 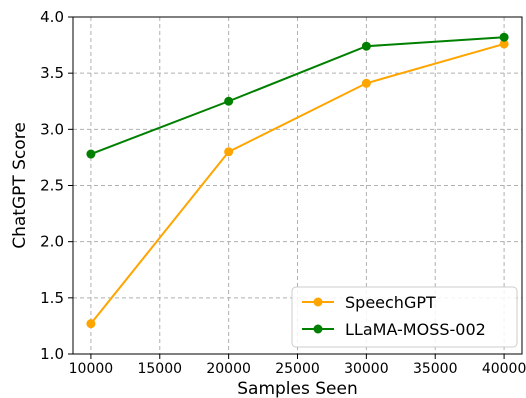 I want to click on x-tick-label: 30000, so click(x=366, y=369).